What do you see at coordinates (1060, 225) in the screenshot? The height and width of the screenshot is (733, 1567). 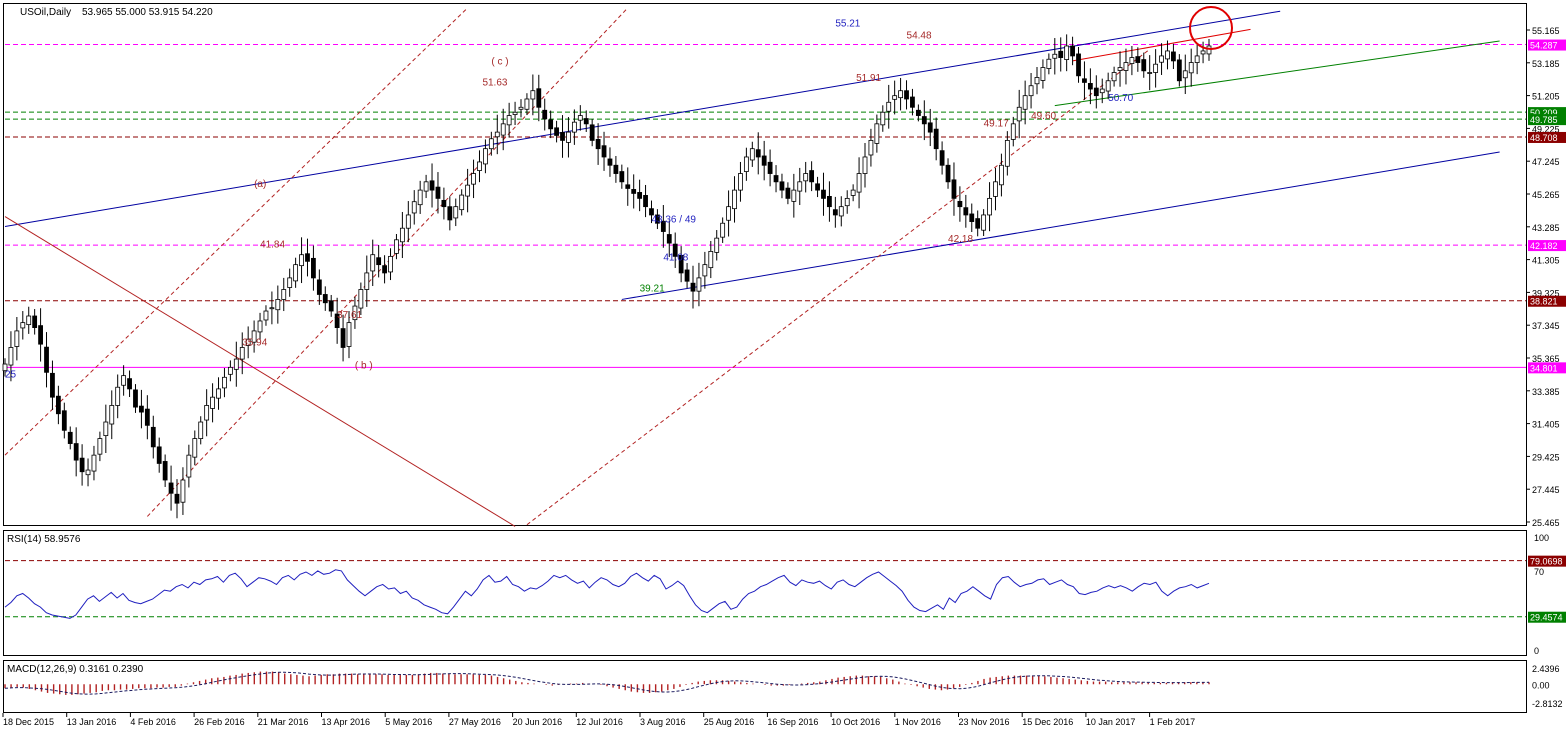 I see `channel-lower-line` at bounding box center [1060, 225].